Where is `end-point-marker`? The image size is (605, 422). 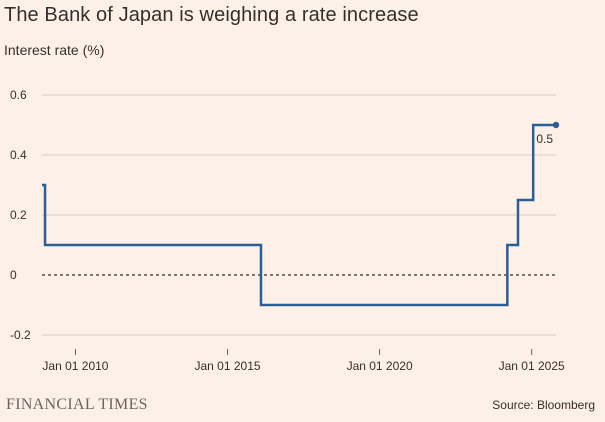
end-point-marker is located at coordinates (556, 125).